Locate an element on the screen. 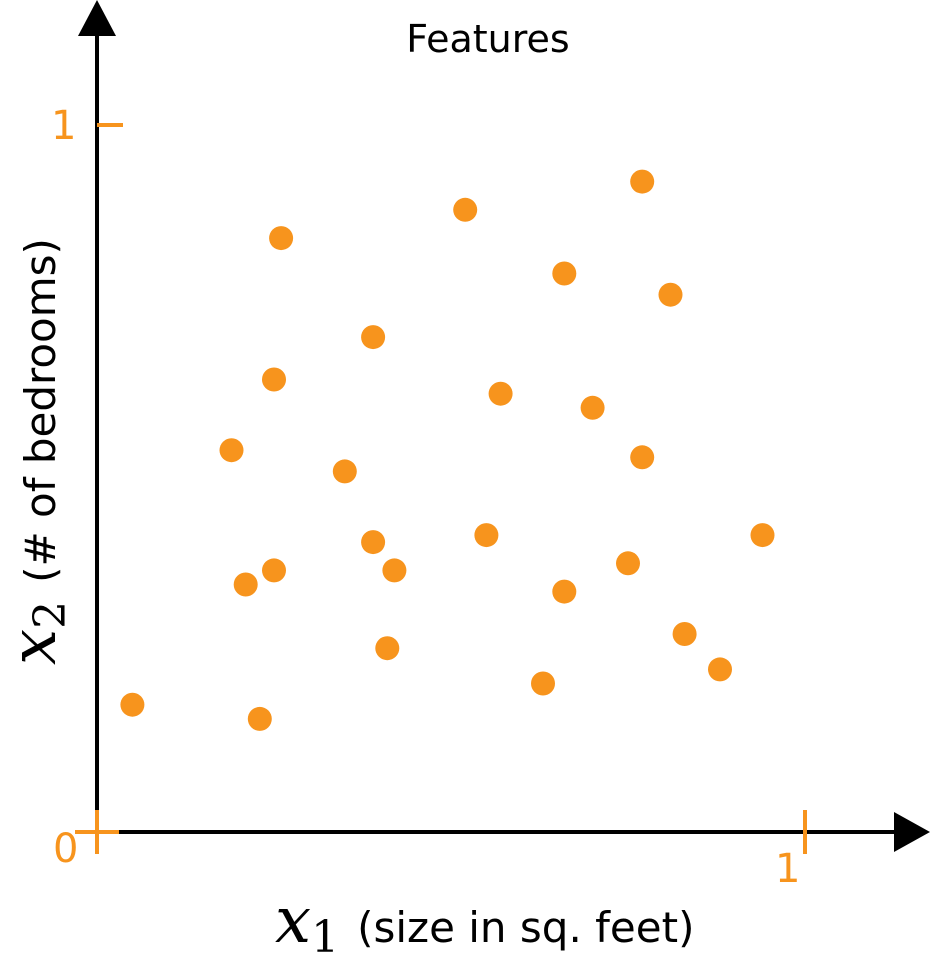  y-axis-description: (# of bedrooms) is located at coordinates (40, 410).